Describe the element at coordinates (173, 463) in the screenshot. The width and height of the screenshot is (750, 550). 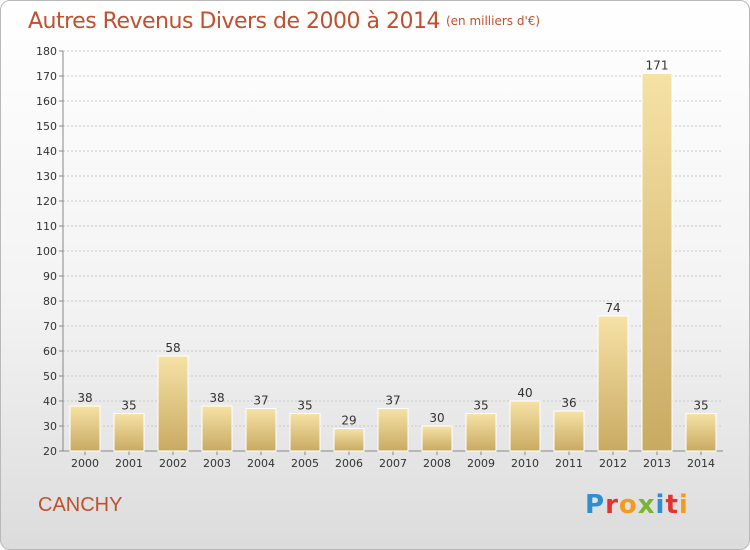
I see `x-tick-label: 2002` at that location.